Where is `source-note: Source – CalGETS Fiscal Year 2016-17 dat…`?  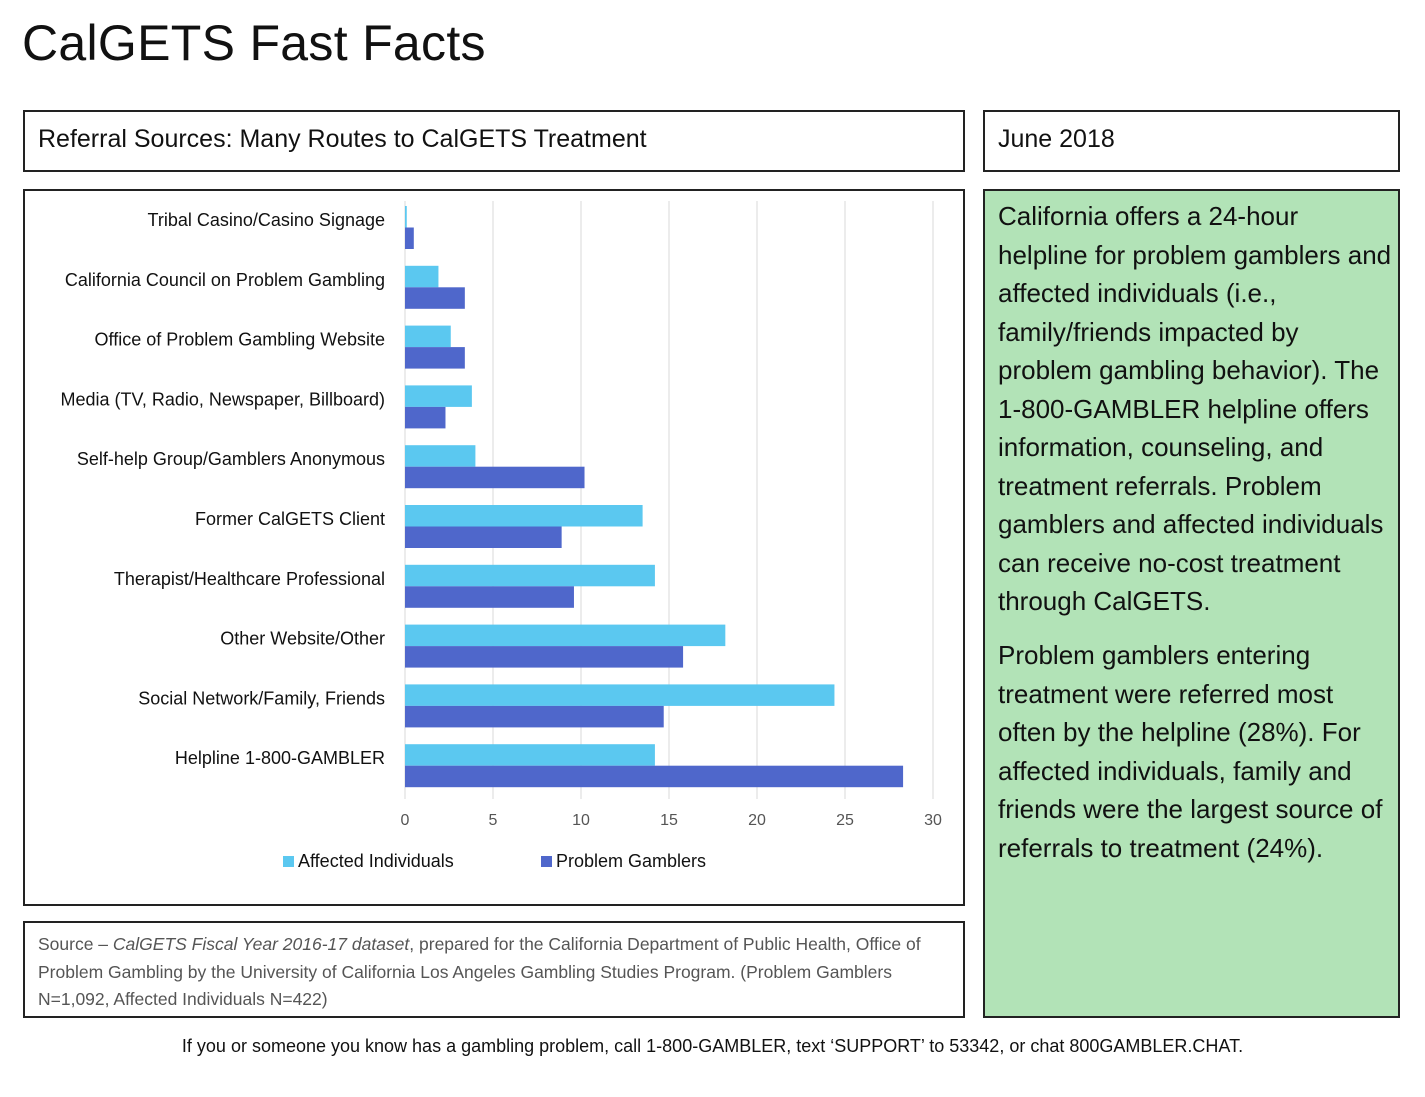
source-note: Source – CalGETS Fiscal Year 2016-17 dat… is located at coordinates (495, 972).